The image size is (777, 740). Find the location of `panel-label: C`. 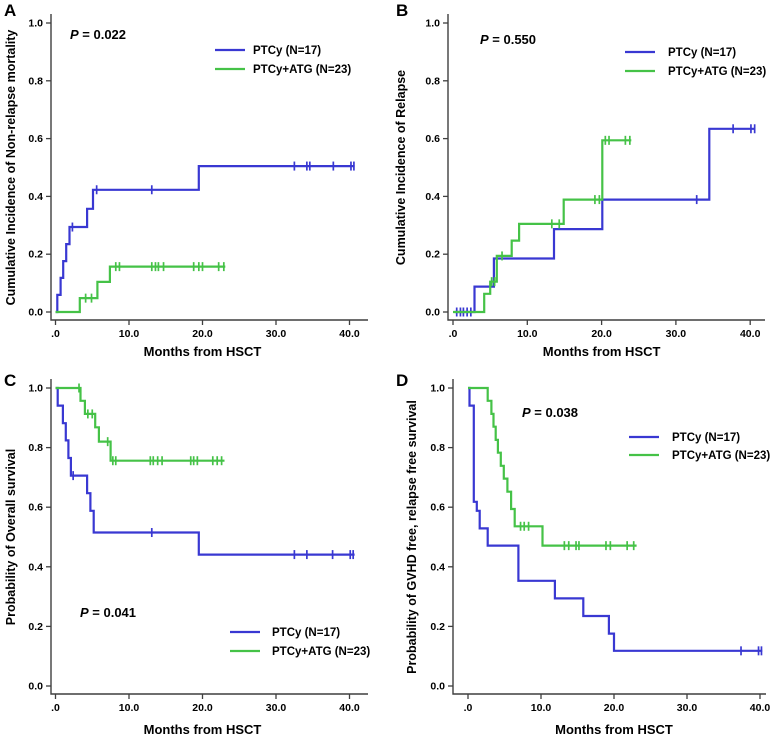

panel-label: C is located at coordinates (10, 380).